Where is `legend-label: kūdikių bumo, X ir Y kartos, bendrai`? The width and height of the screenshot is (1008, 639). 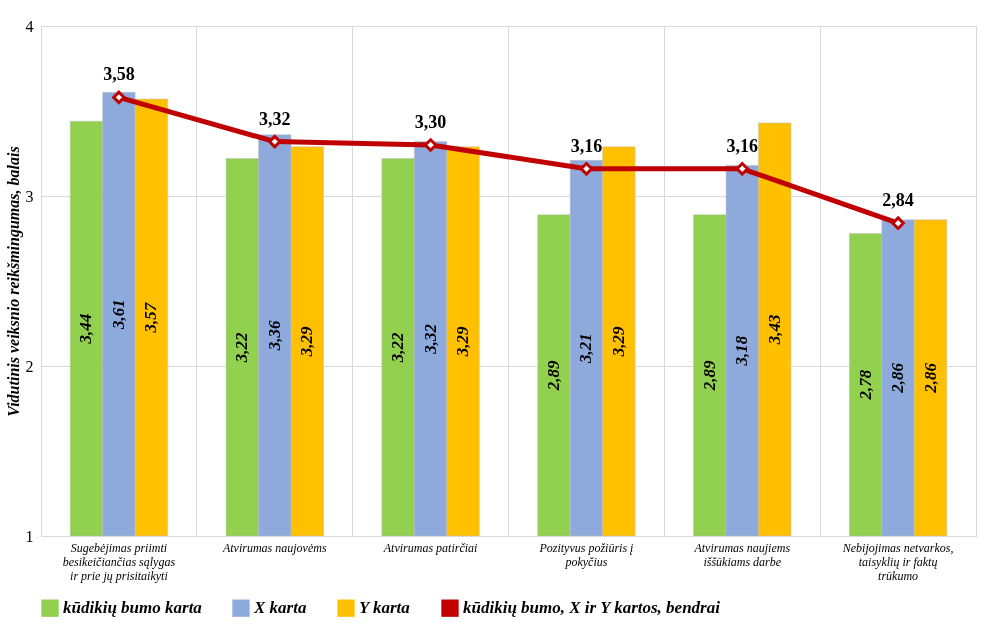
legend-label: kūdikių bumo, X ir Y kartos, bendrai is located at coordinates (592, 608).